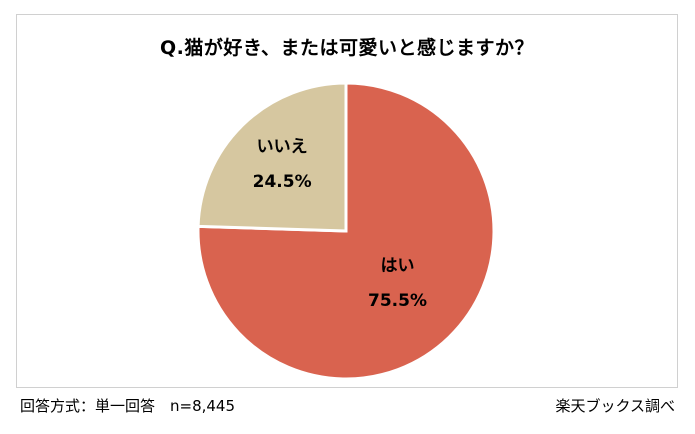 This screenshot has height=434, width=695. What do you see at coordinates (615, 406) in the screenshot?
I see `source-note: 楽天ブックス調べ` at bounding box center [615, 406].